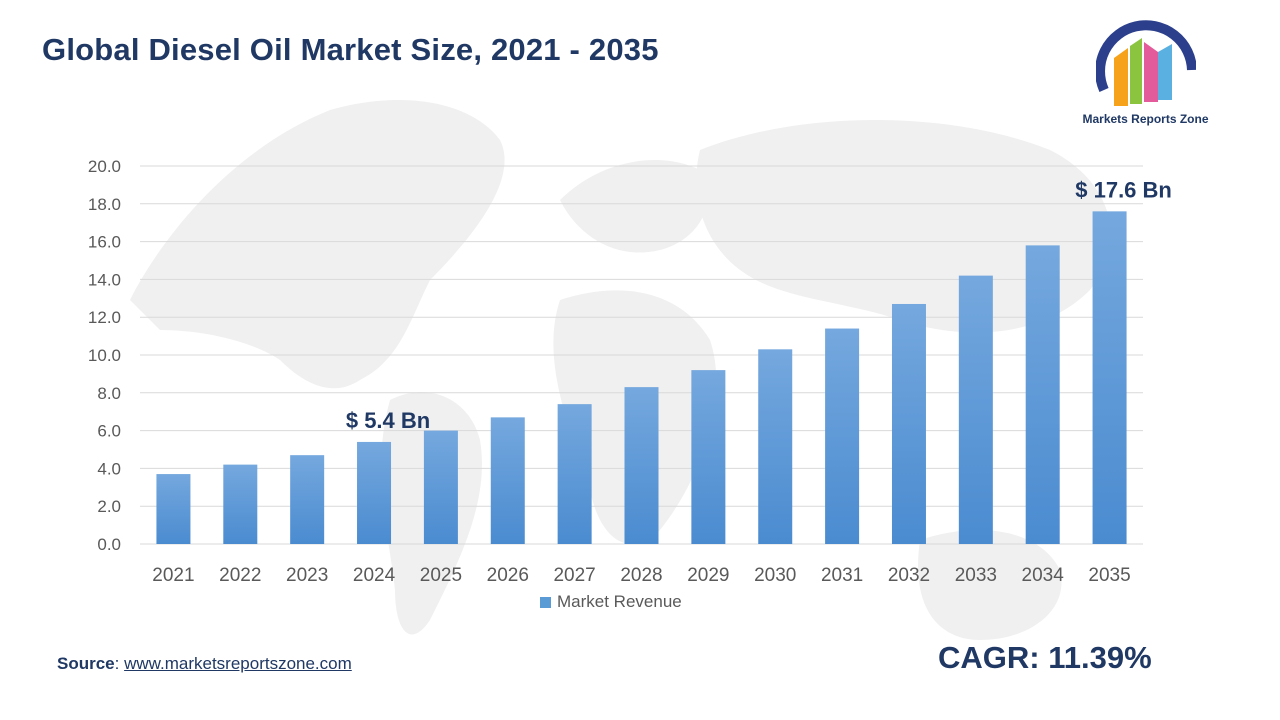 The height and width of the screenshot is (720, 1280). Describe the element at coordinates (619, 601) in the screenshot. I see `legend-label: Market Revenue` at that location.